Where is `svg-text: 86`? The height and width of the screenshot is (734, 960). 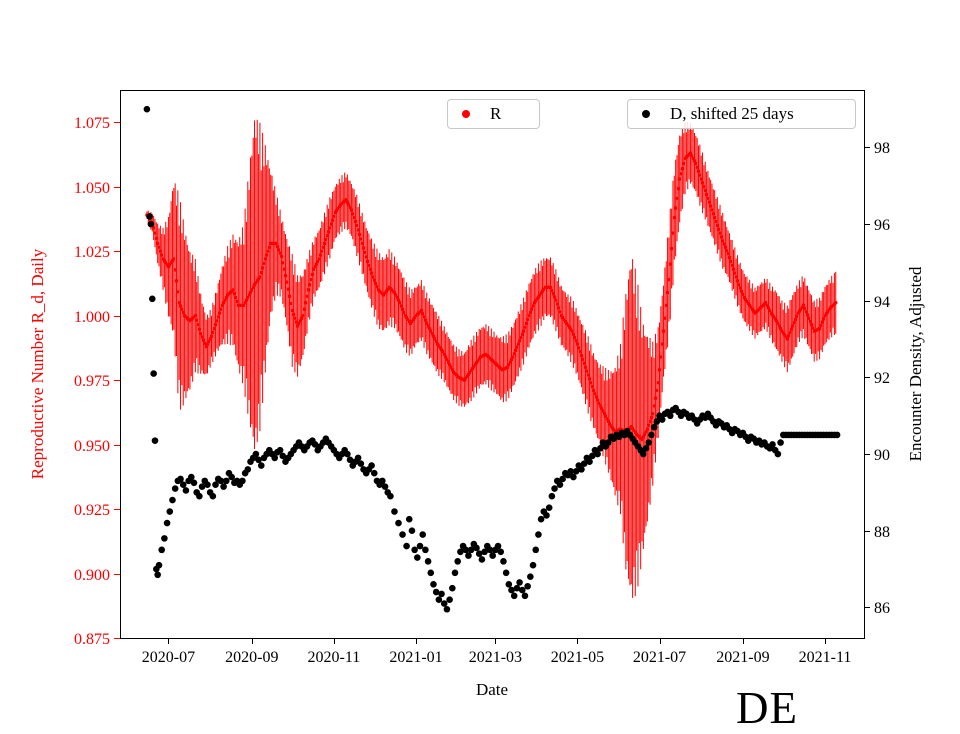
svg-text: 86 is located at coordinates (882, 608).